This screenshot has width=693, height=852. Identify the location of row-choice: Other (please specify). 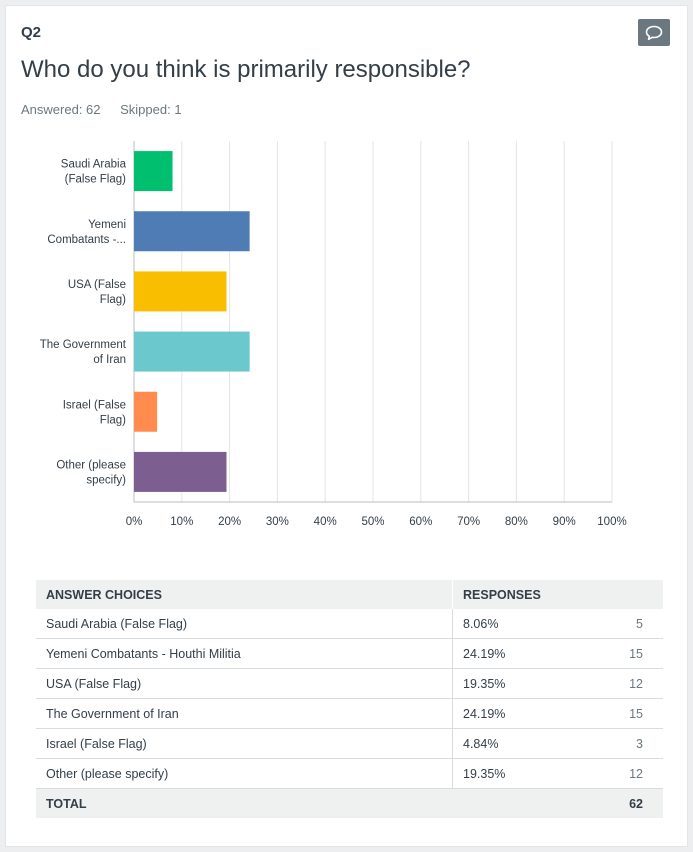
(244, 773).